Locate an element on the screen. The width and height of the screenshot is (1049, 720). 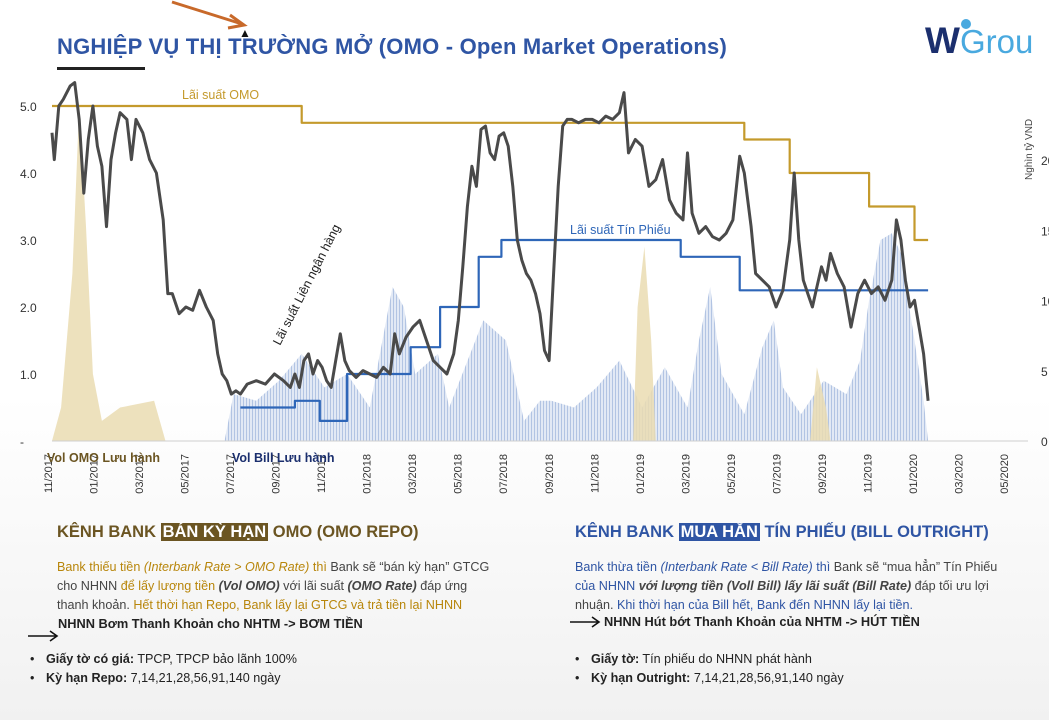
vol-omo-label: Vol OMO Lưu hành is located at coordinates (103, 458).